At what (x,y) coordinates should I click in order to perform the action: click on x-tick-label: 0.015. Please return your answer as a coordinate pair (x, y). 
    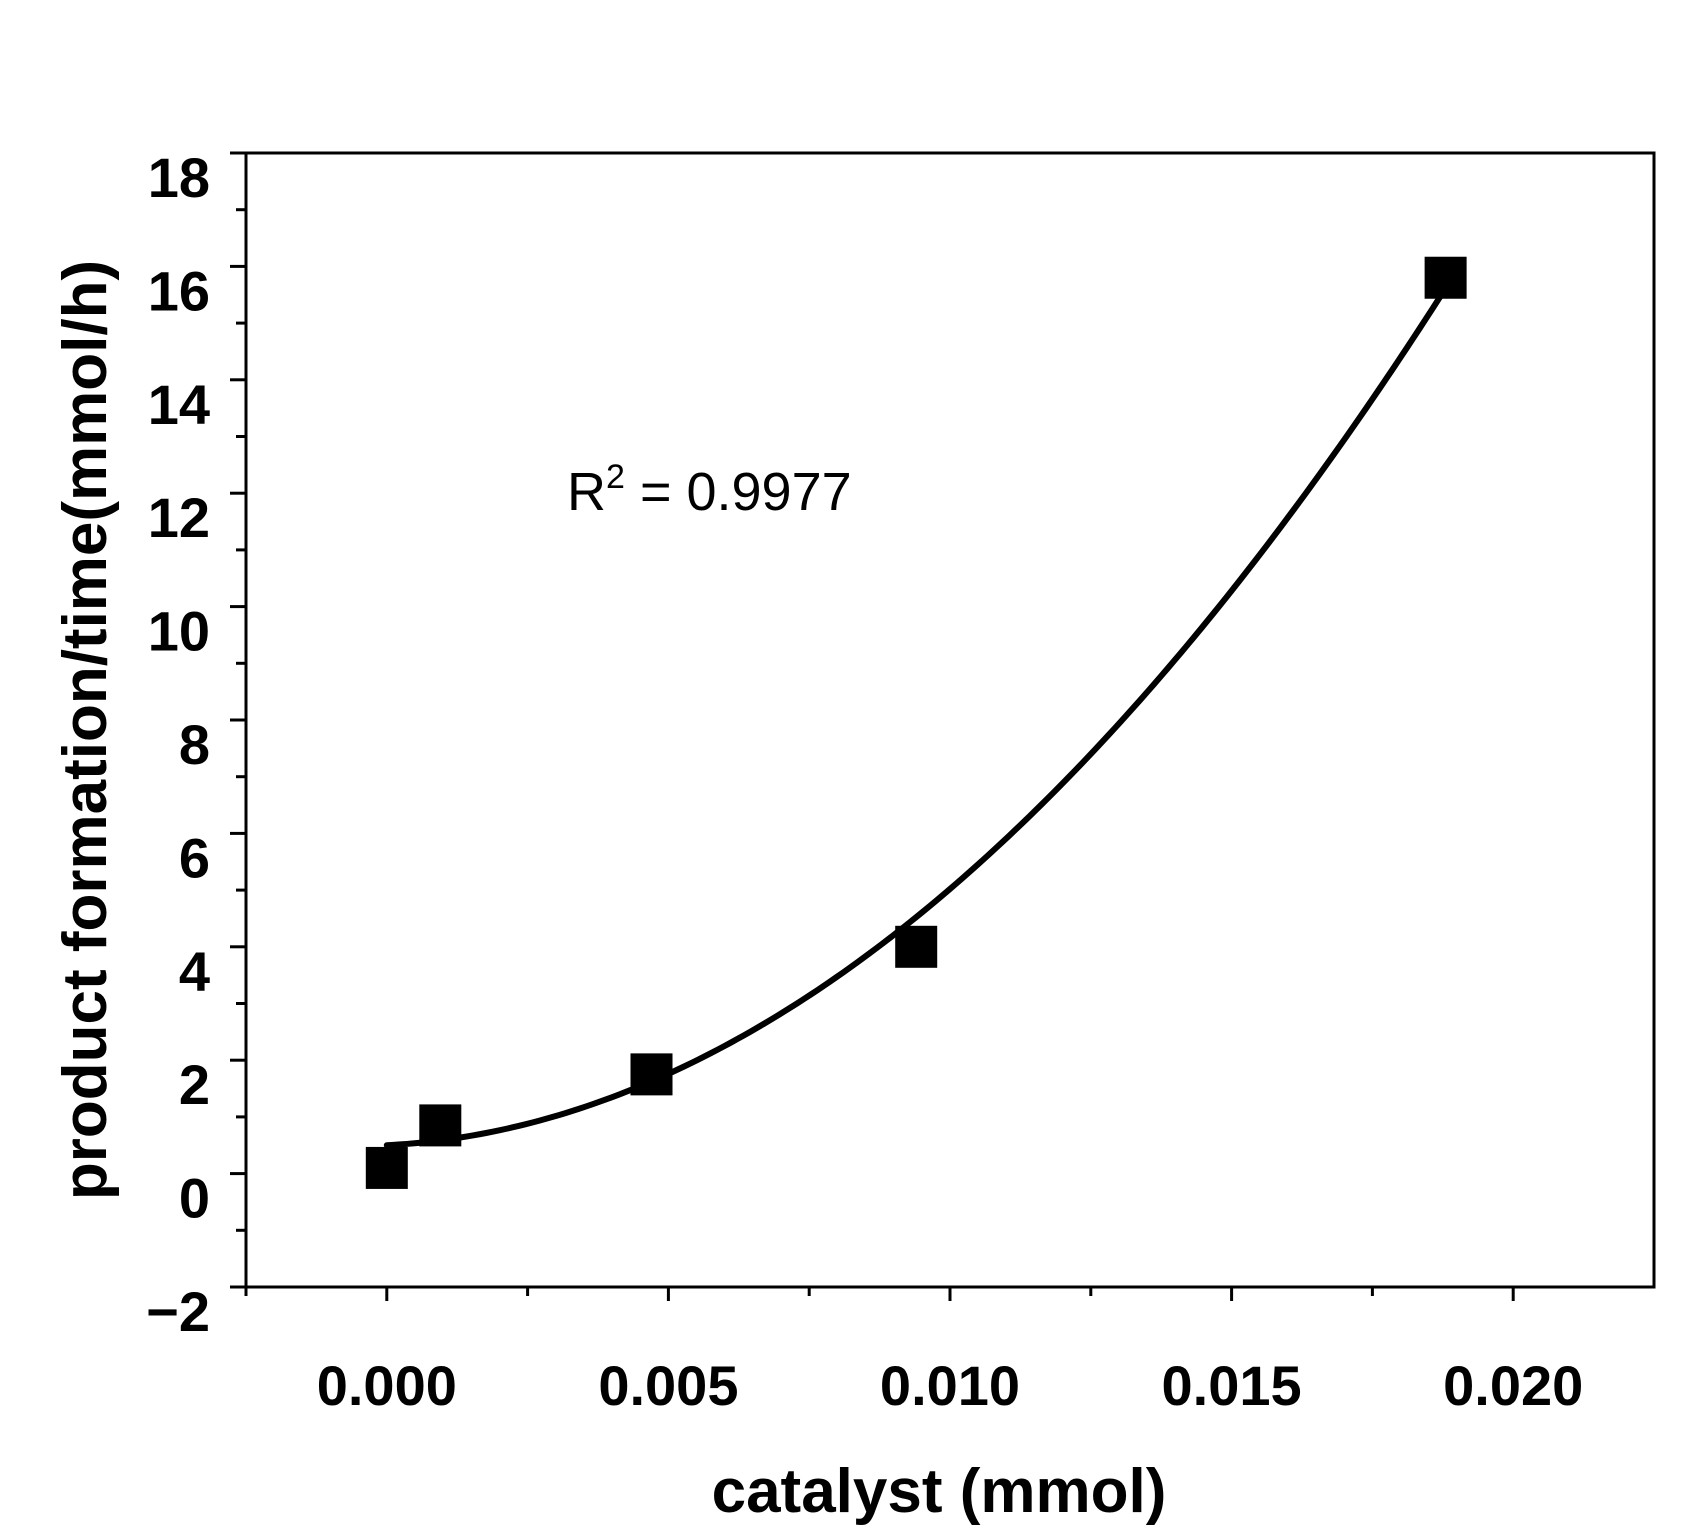
    Looking at the image, I should click on (1232, 1385).